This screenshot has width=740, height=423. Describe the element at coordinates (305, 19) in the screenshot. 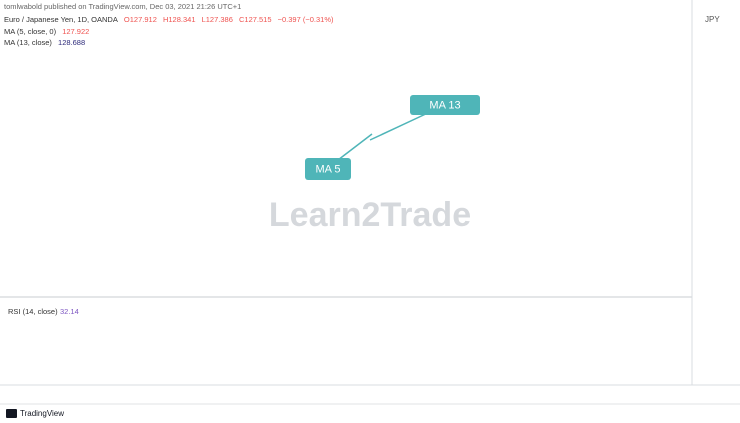

I see `ohlc-change: −0.397 (−0.31%)` at that location.